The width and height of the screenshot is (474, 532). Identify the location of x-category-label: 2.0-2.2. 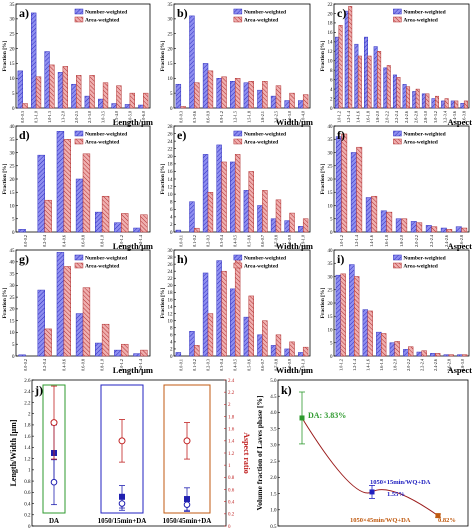
(416, 241).